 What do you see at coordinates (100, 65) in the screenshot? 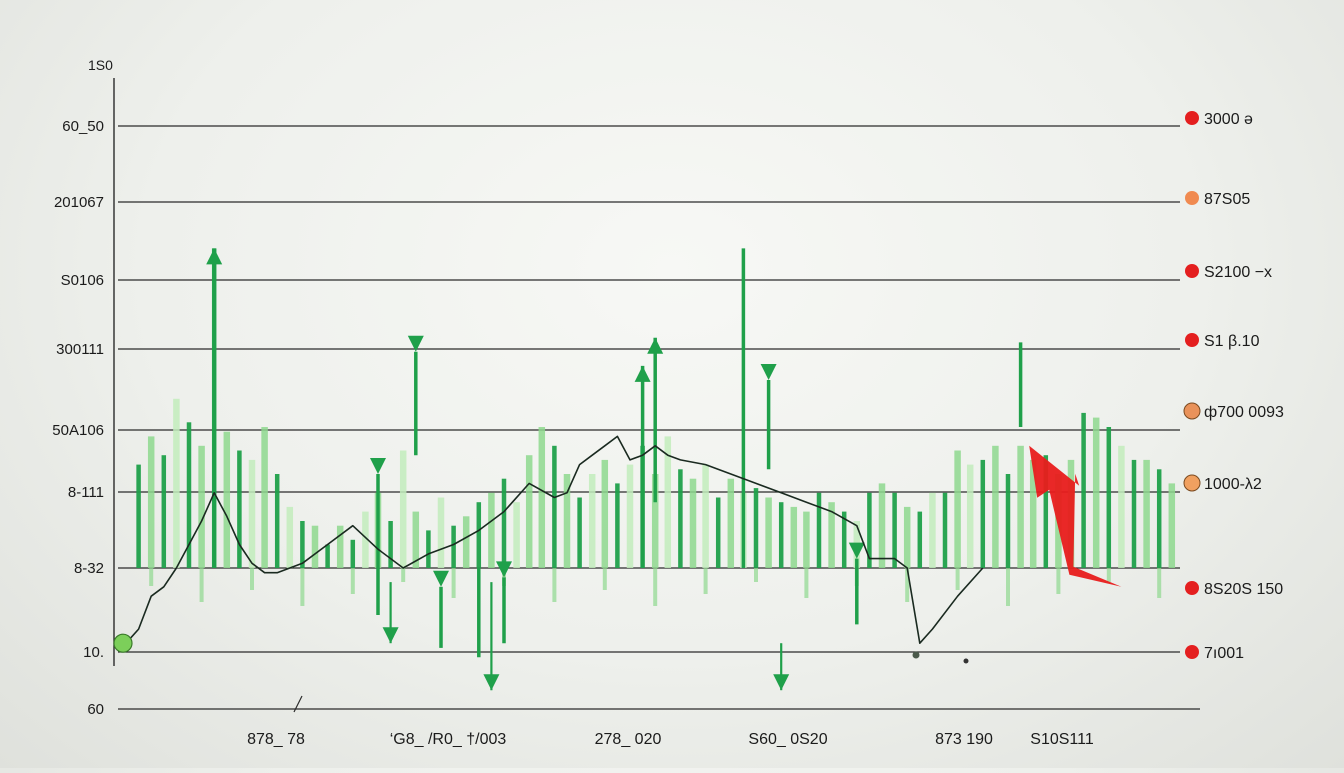
I see `y-top-label: 1S0` at bounding box center [100, 65].